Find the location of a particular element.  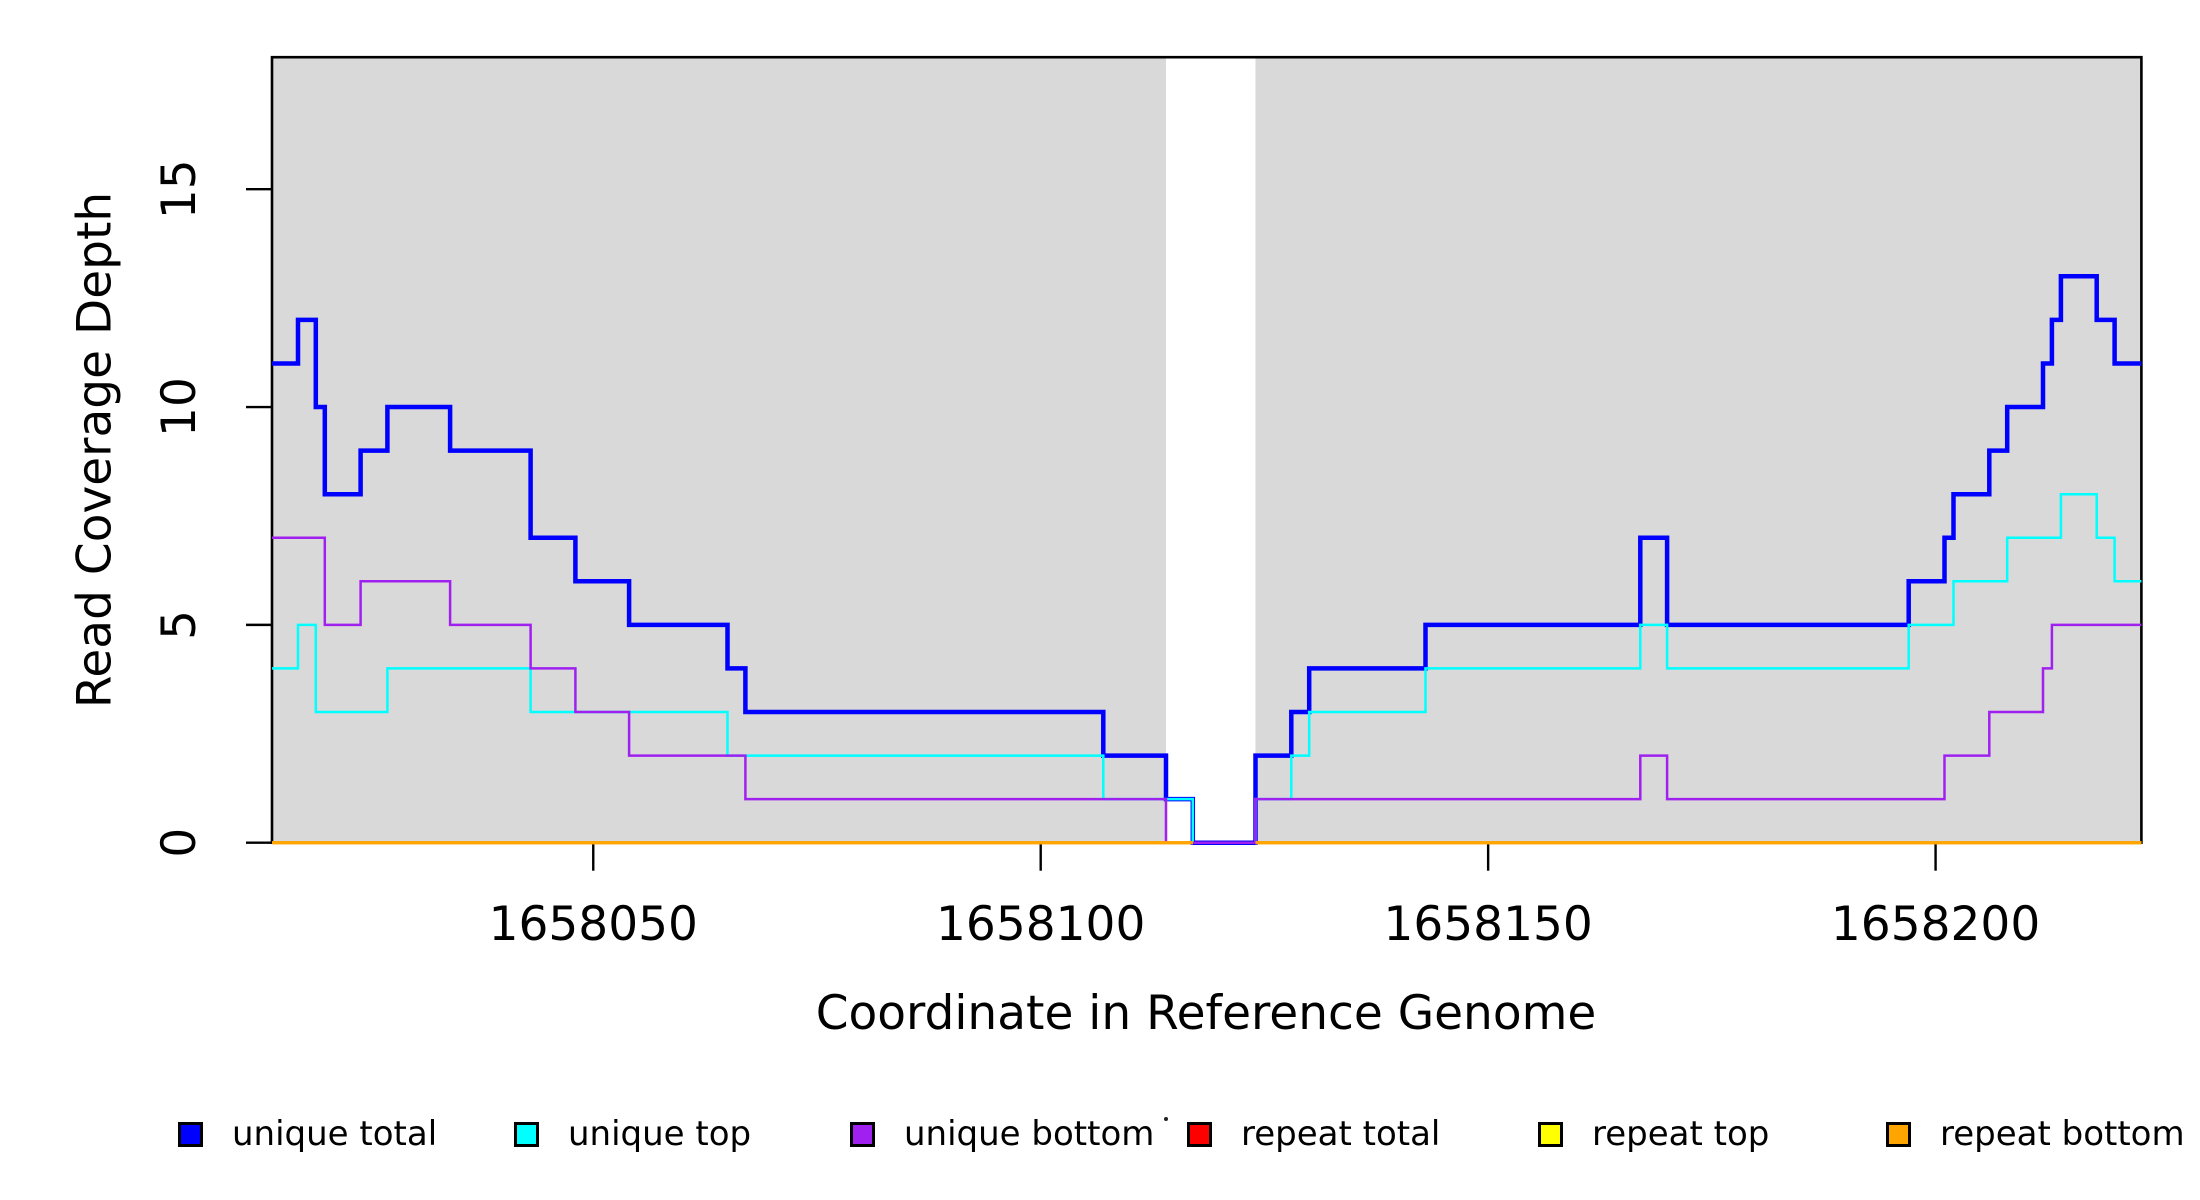

x-tick-label-1658100: 1658100 is located at coordinates (1040, 924).